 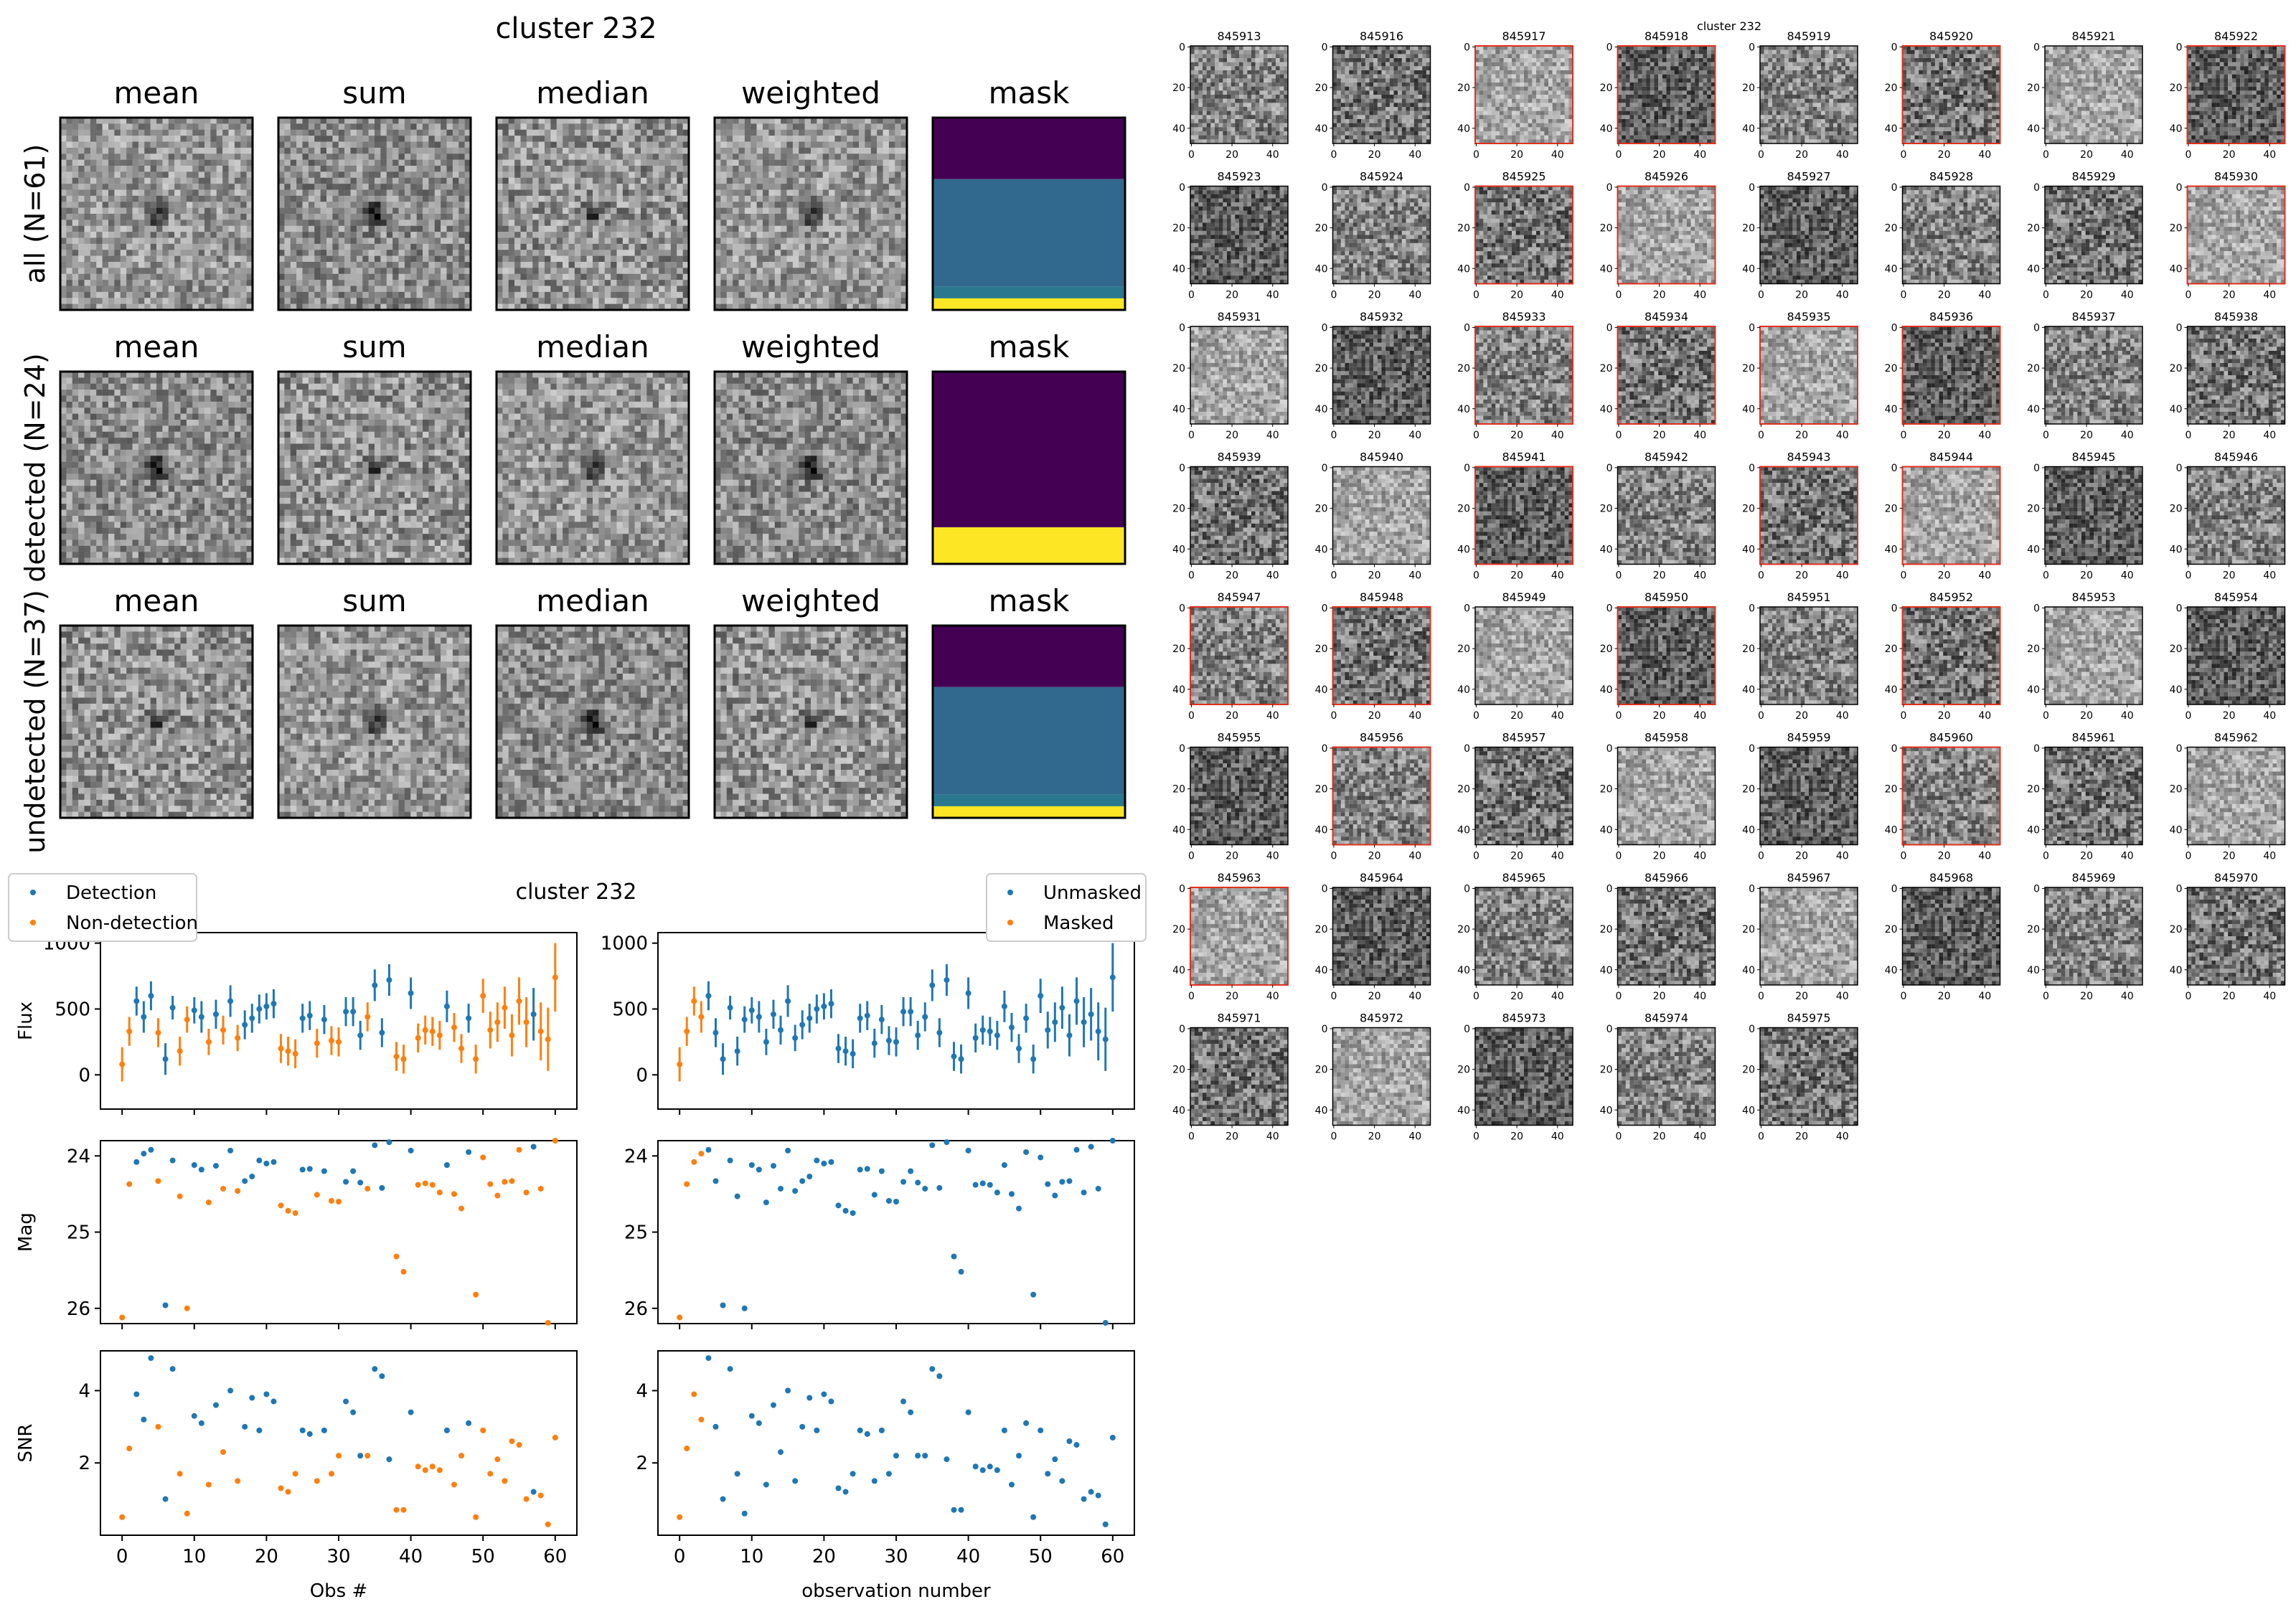 I want to click on thumb-title: 845949, so click(x=1524, y=597).